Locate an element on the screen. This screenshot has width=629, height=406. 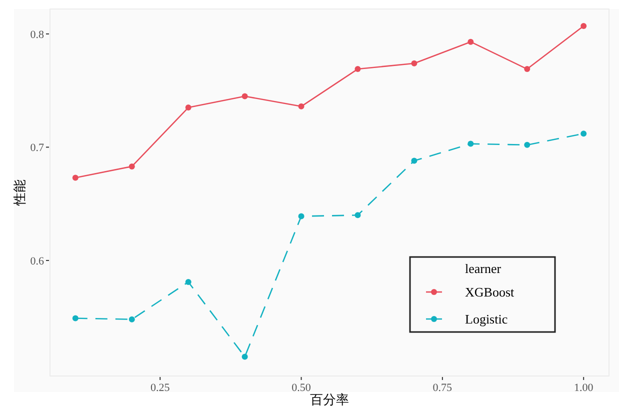
legend-label: XGBoost is located at coordinates (490, 292).